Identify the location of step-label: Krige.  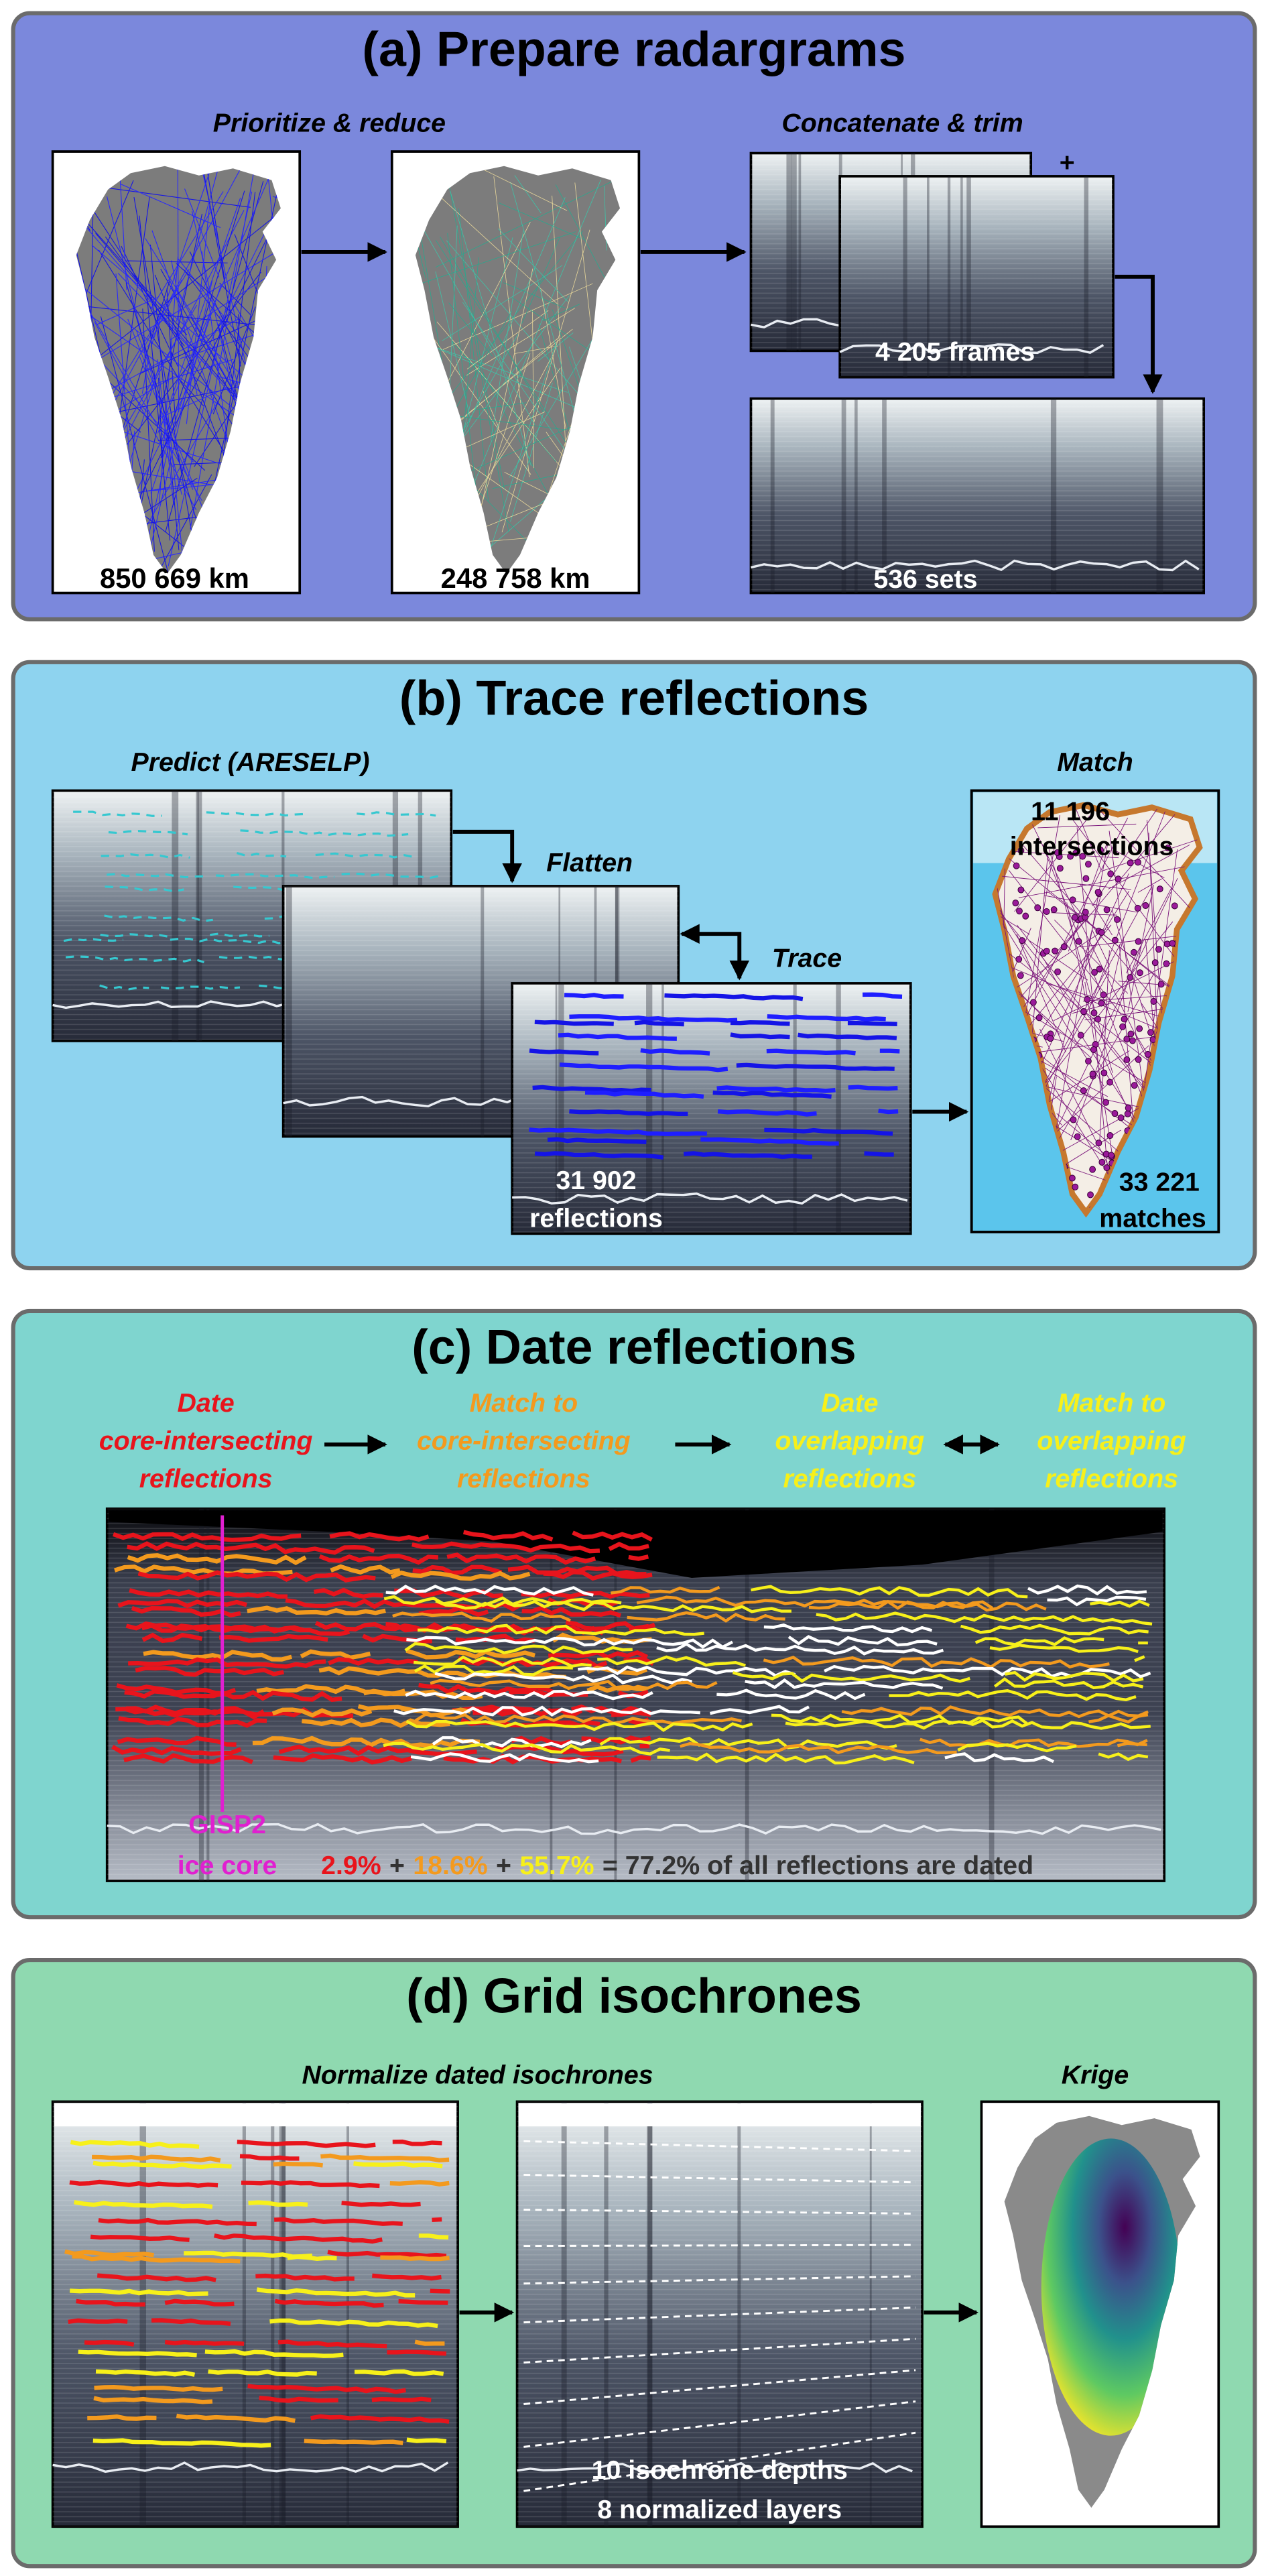
(1095, 2075).